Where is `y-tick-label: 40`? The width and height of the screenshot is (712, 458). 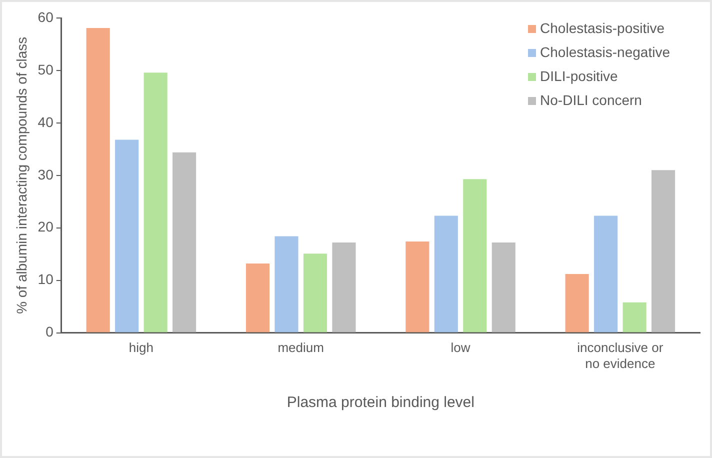
y-tick-label: 40 is located at coordinates (46, 122).